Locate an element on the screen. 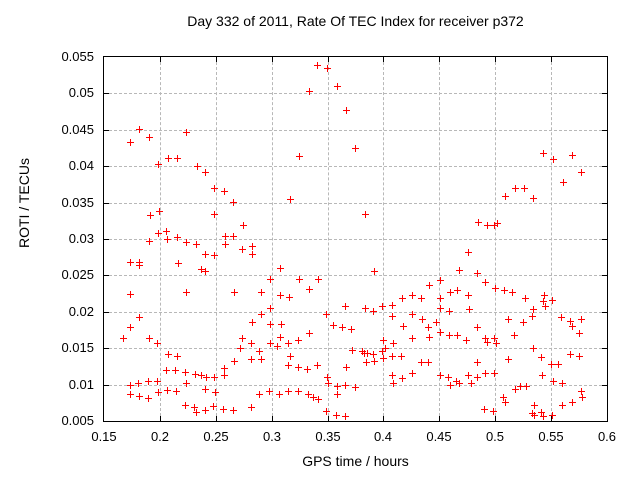  y-tick-label: 0.025 is located at coordinates (77, 274).